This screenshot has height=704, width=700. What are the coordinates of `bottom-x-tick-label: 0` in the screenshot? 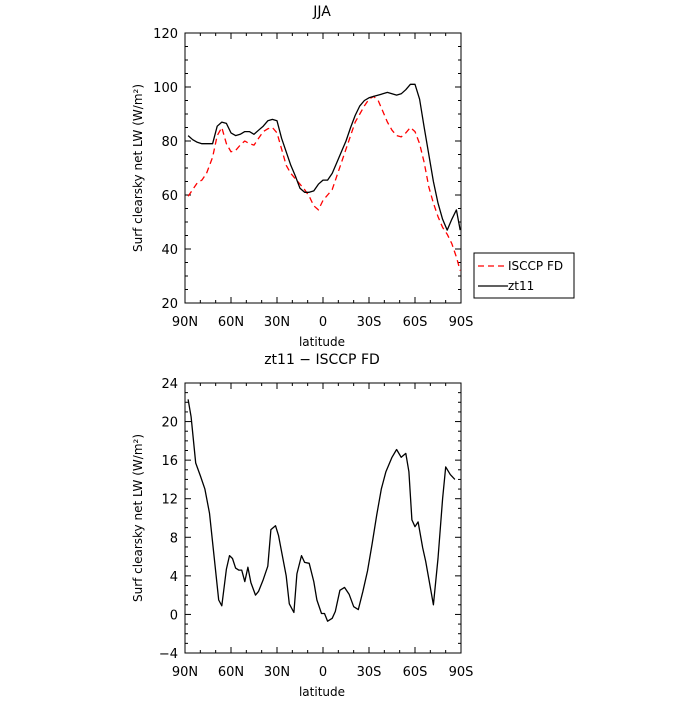 It's located at (323, 672).